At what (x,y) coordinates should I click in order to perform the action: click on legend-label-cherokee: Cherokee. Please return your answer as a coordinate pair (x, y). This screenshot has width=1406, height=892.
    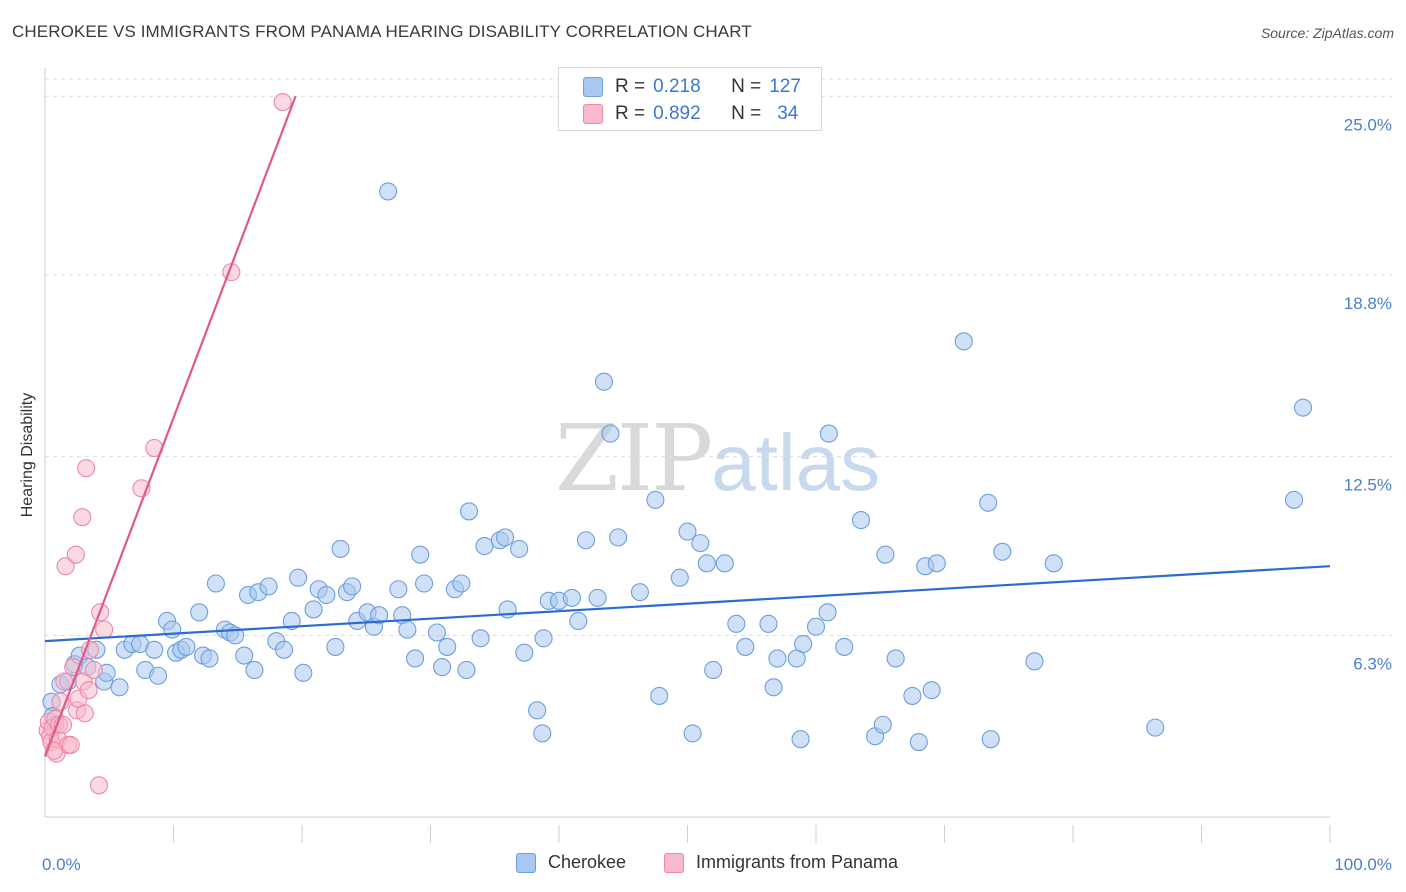
    Looking at the image, I should click on (587, 862).